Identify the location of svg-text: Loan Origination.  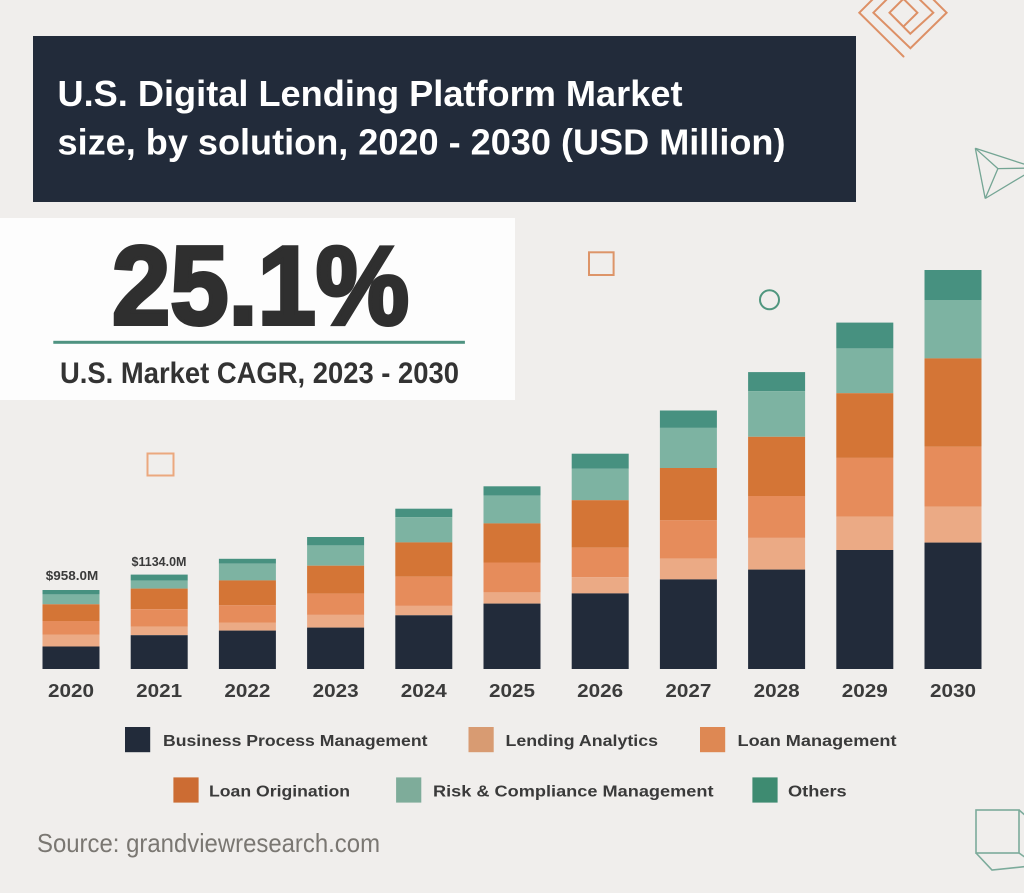
(279, 792).